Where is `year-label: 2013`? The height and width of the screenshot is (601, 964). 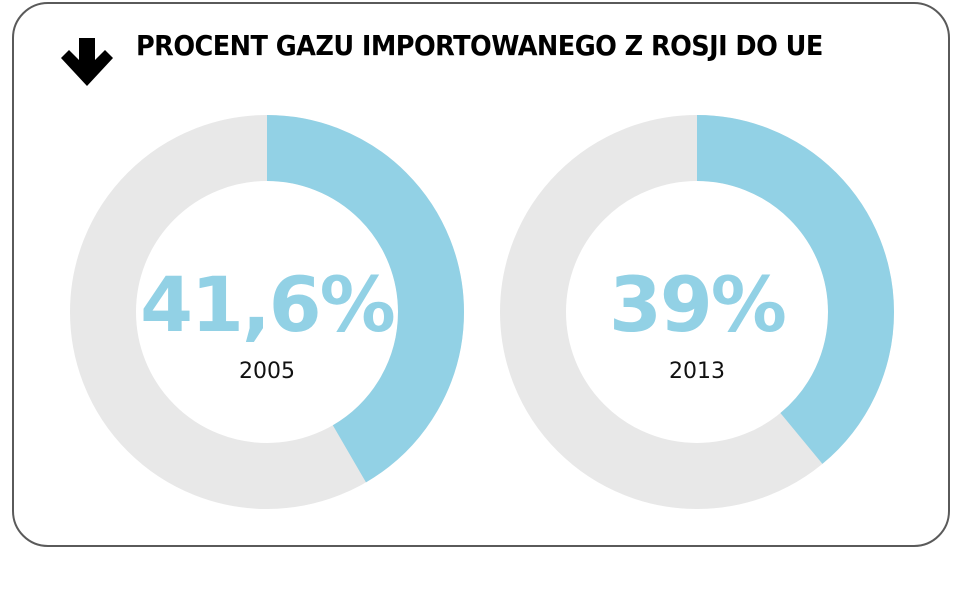
year-label: 2013 is located at coordinates (697, 371).